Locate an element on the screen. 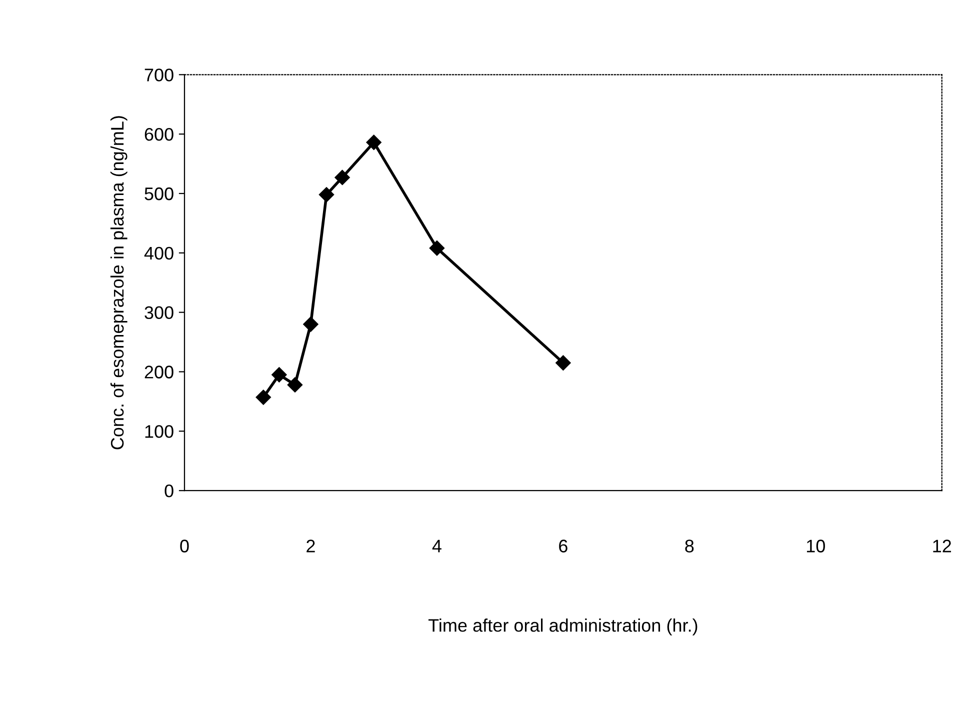 This screenshot has width=971, height=711. x-tick-label: 8 is located at coordinates (689, 546).